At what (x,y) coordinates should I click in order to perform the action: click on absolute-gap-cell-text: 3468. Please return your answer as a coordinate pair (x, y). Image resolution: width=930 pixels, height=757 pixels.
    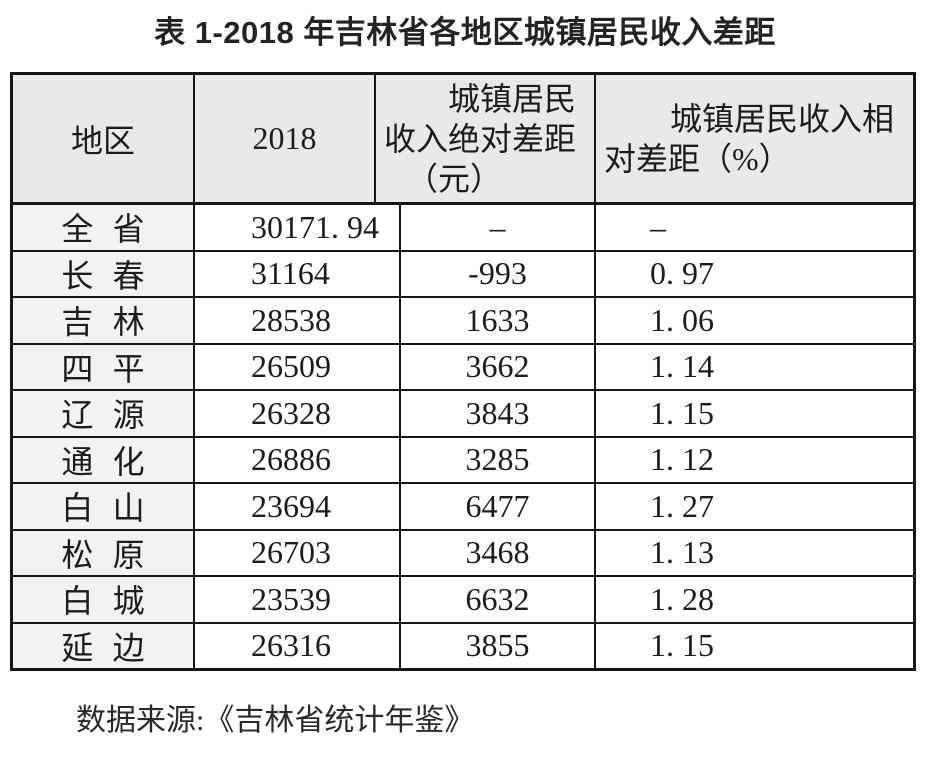
    Looking at the image, I should click on (497, 552).